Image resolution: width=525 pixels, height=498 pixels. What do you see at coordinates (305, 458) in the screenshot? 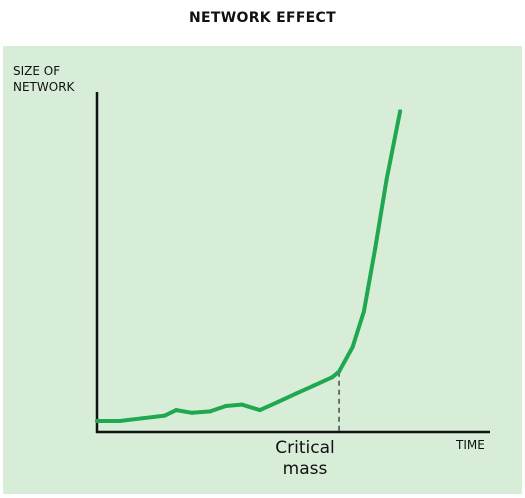
I see `critical-mass-label: Critical mass` at bounding box center [305, 458].